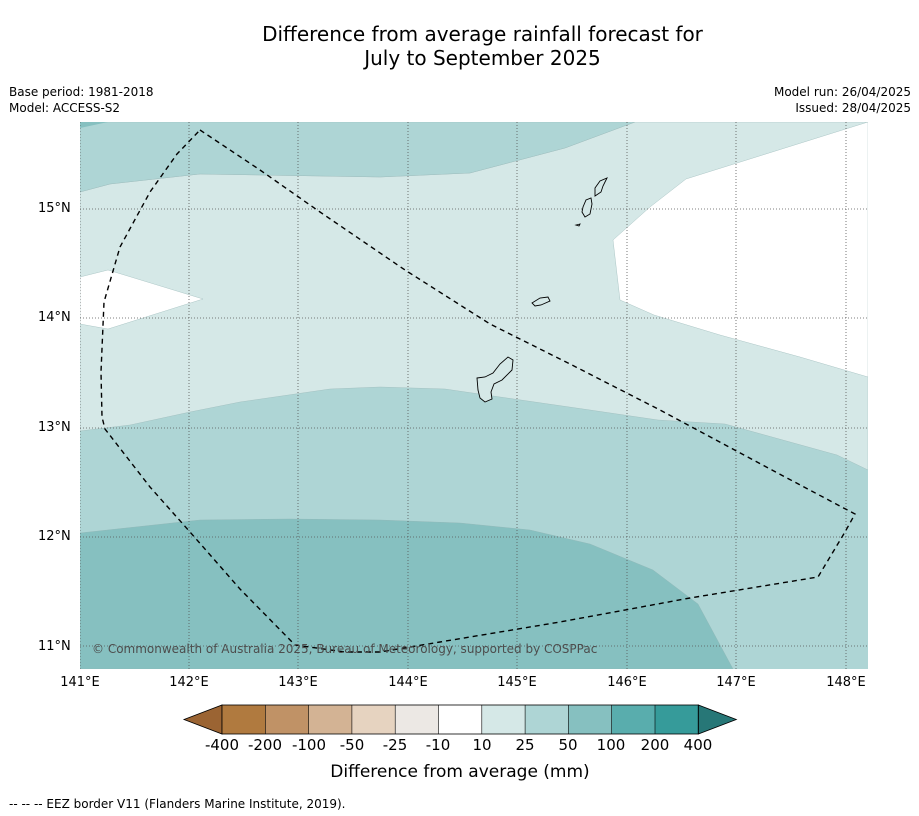  I want to click on island-tinian, so click(587, 207).